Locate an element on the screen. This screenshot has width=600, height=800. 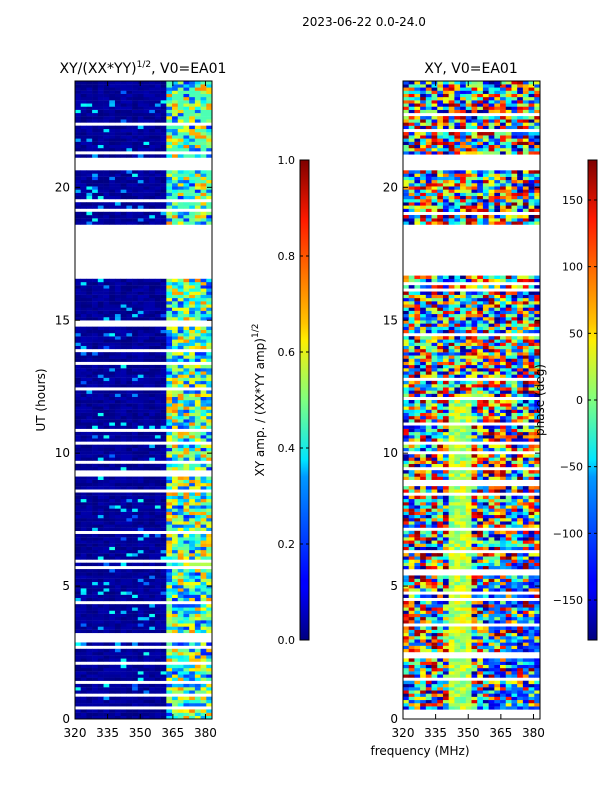
x-tick-label: 335 is located at coordinates (107, 733).